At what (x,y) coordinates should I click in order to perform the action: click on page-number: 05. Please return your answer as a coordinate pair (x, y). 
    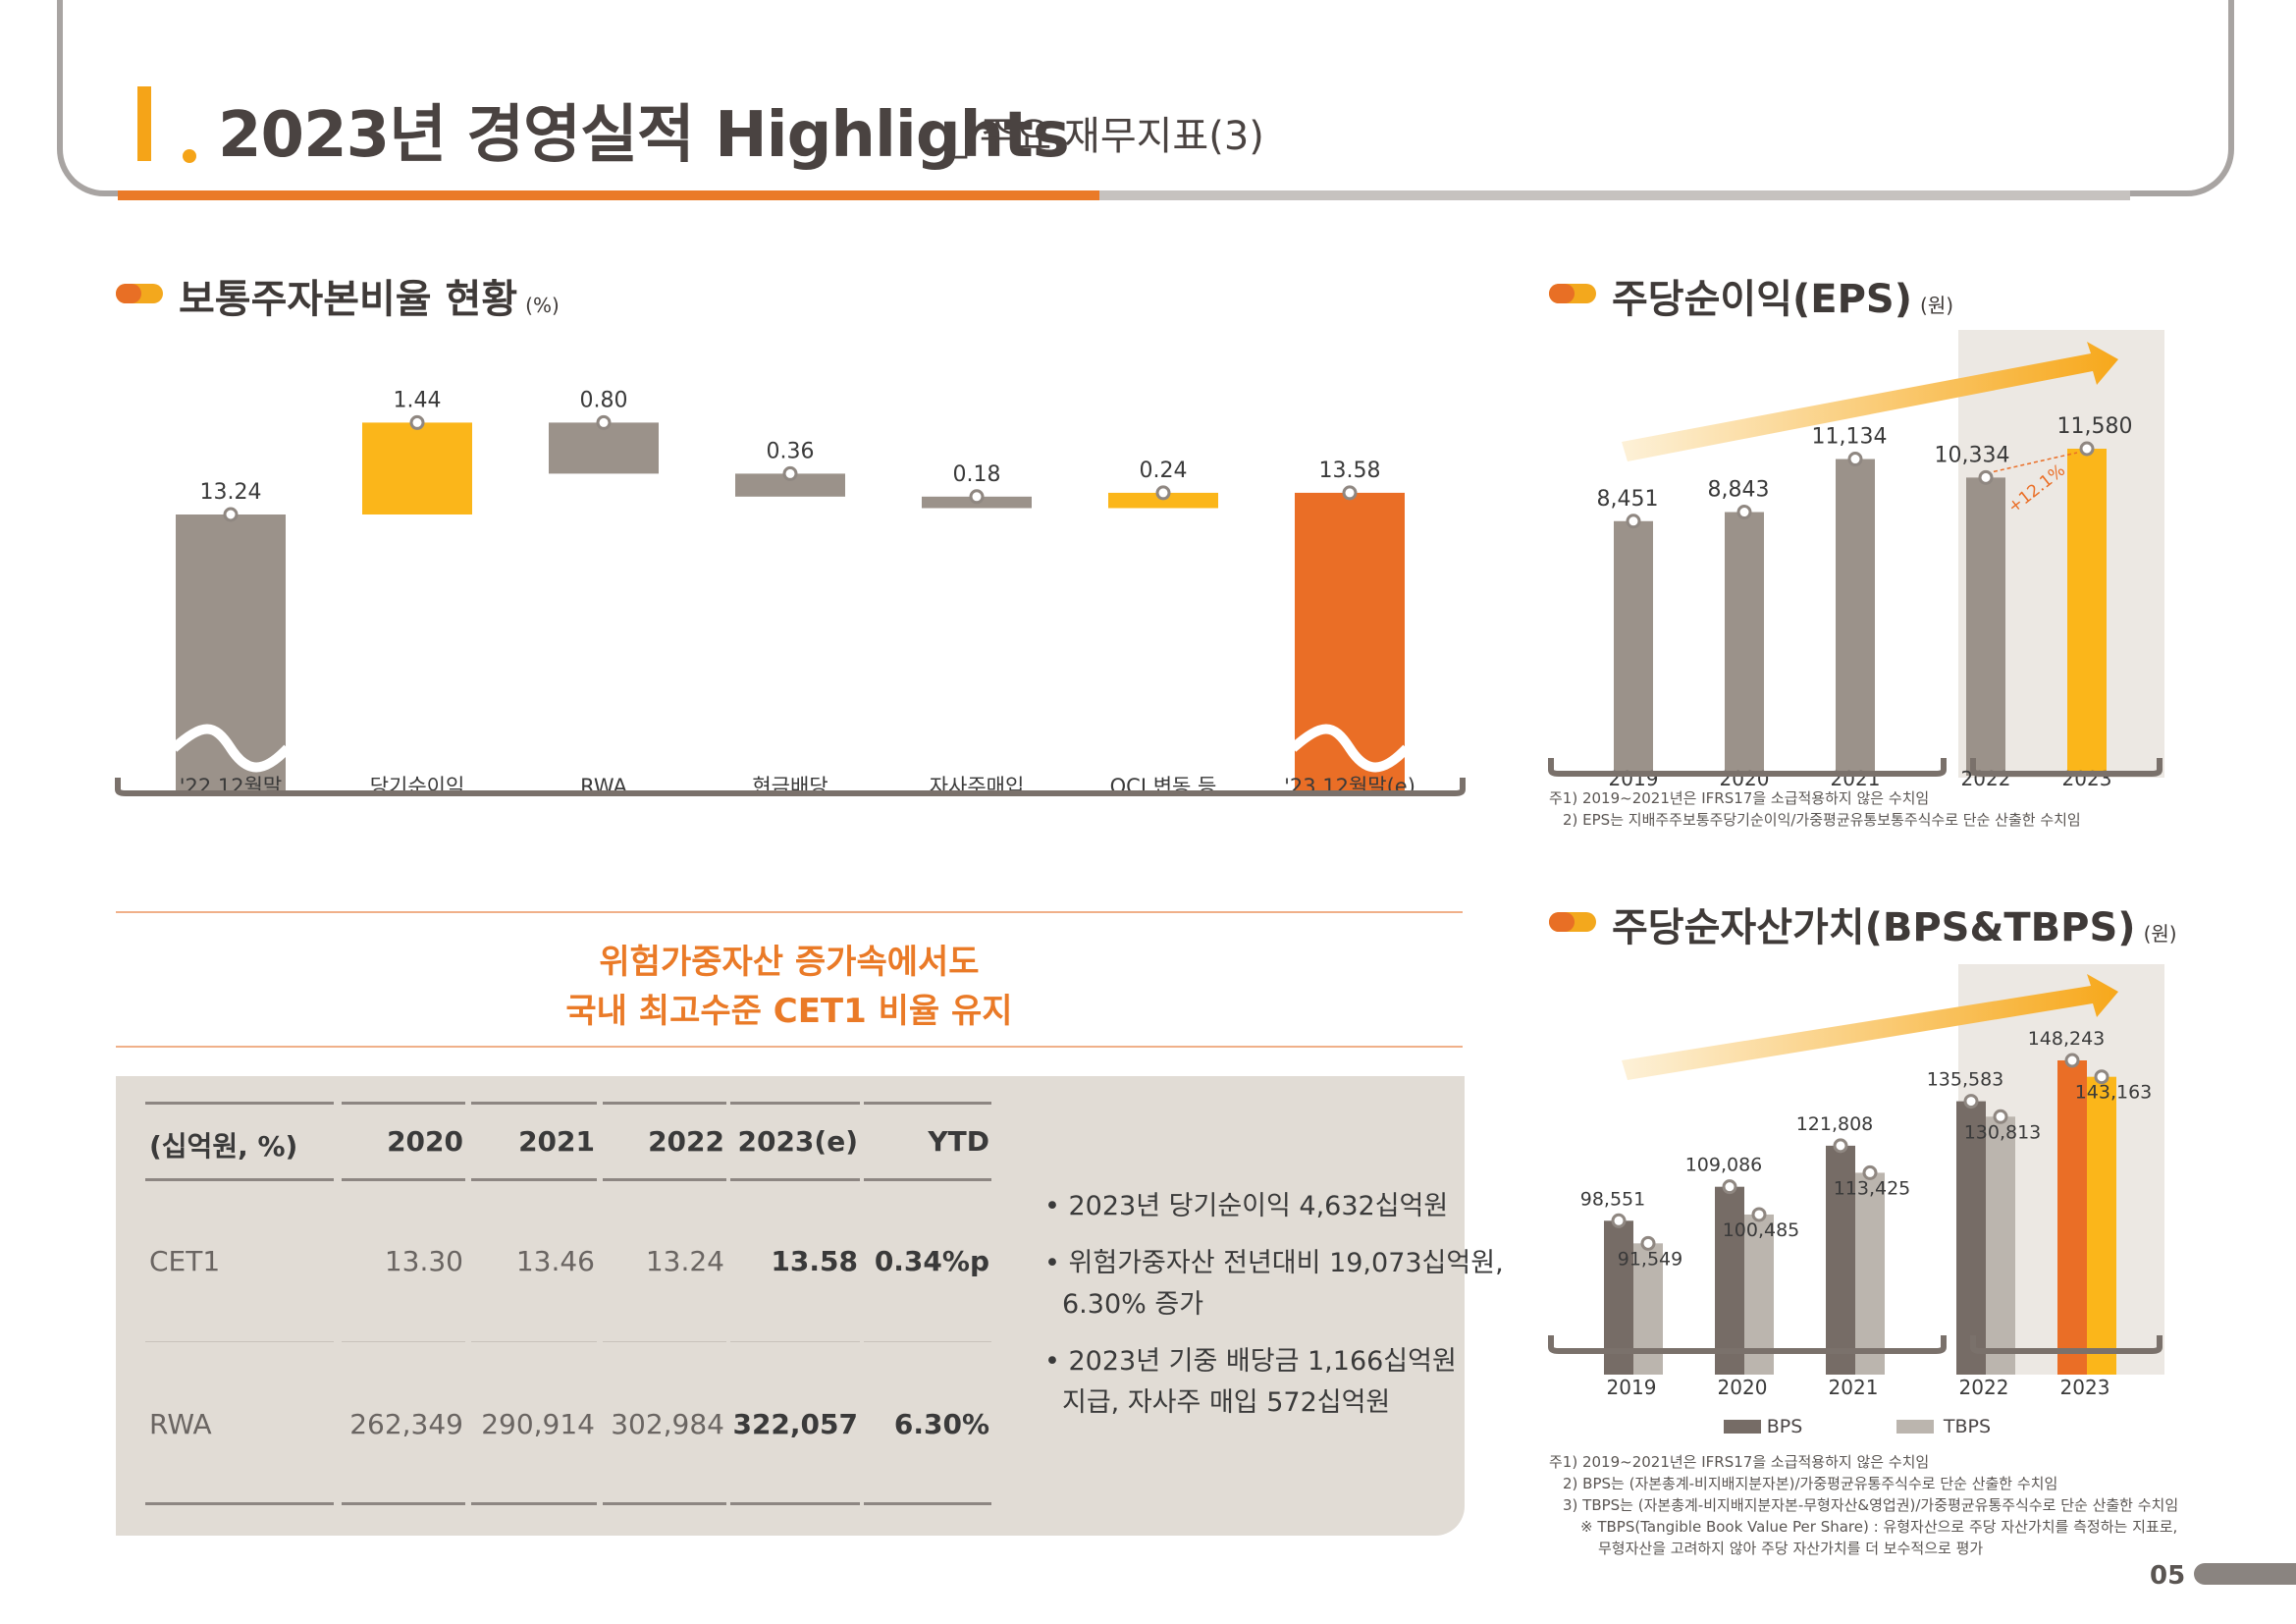
    Looking at the image, I should click on (2168, 1576).